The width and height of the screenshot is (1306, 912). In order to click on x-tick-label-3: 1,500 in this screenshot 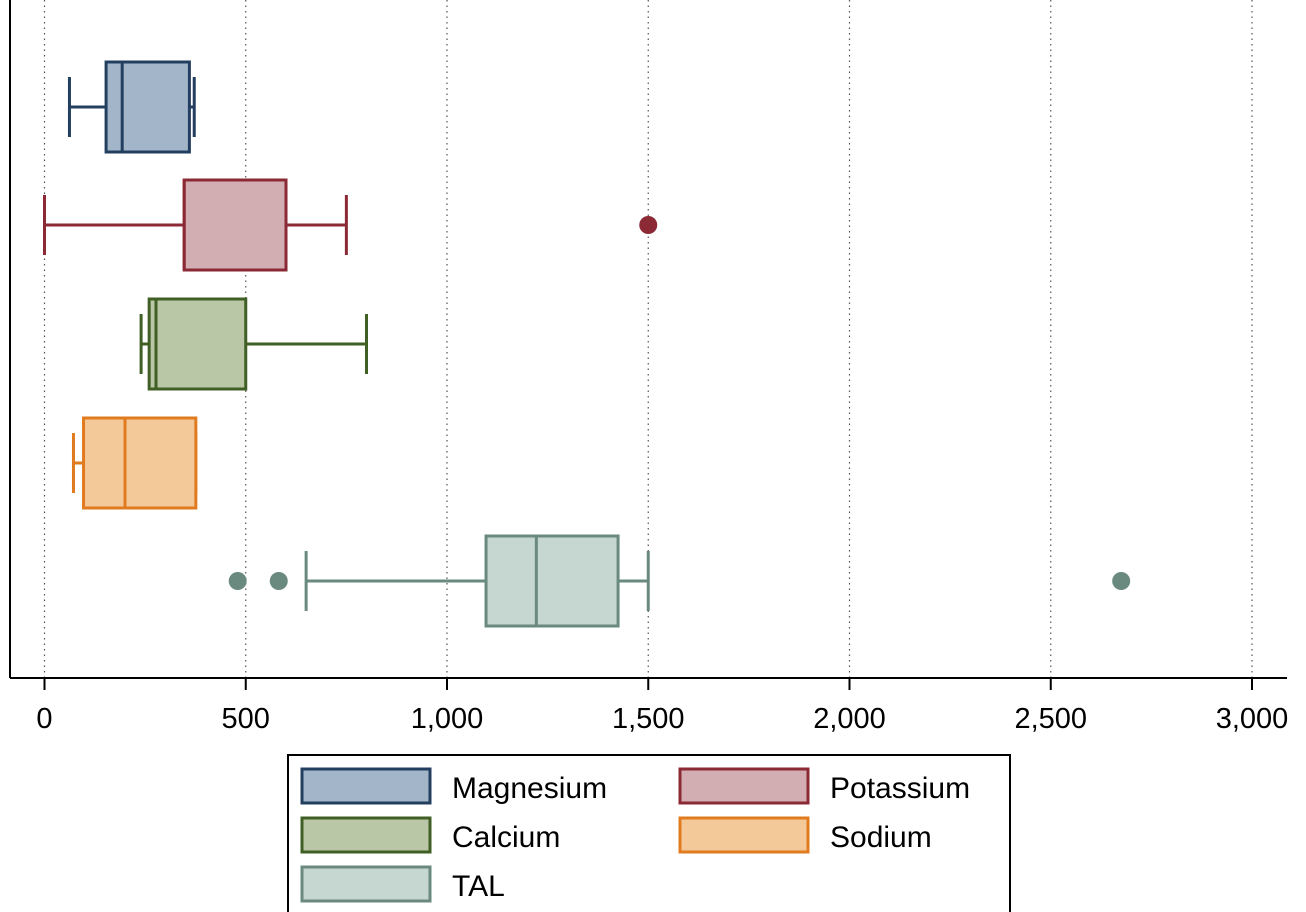, I will do `click(648, 719)`.